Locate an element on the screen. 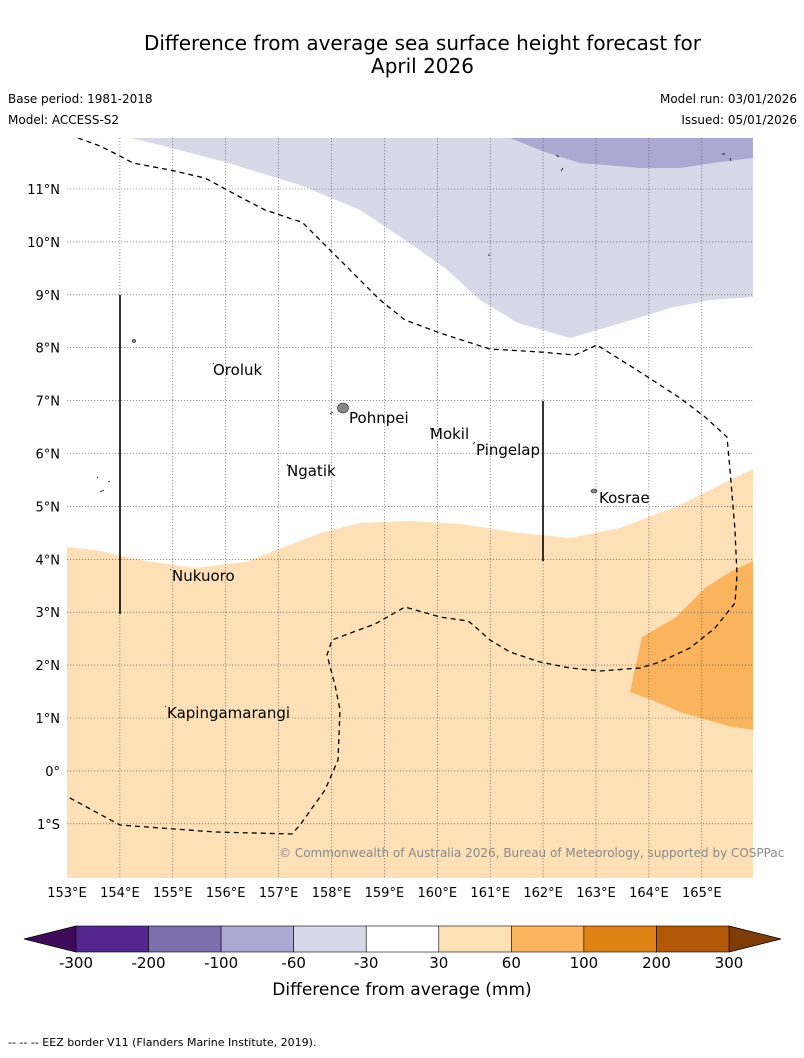  colorbar-tick-label: 100 is located at coordinates (584, 963).